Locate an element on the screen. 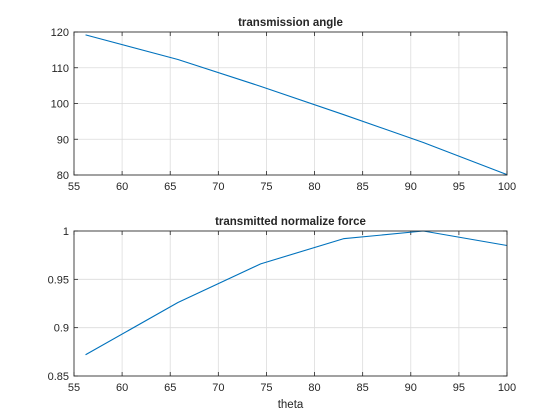 The width and height of the screenshot is (560, 420). y-tick-labels: 0.85 0.9 0.95 1 is located at coordinates (58, 304).